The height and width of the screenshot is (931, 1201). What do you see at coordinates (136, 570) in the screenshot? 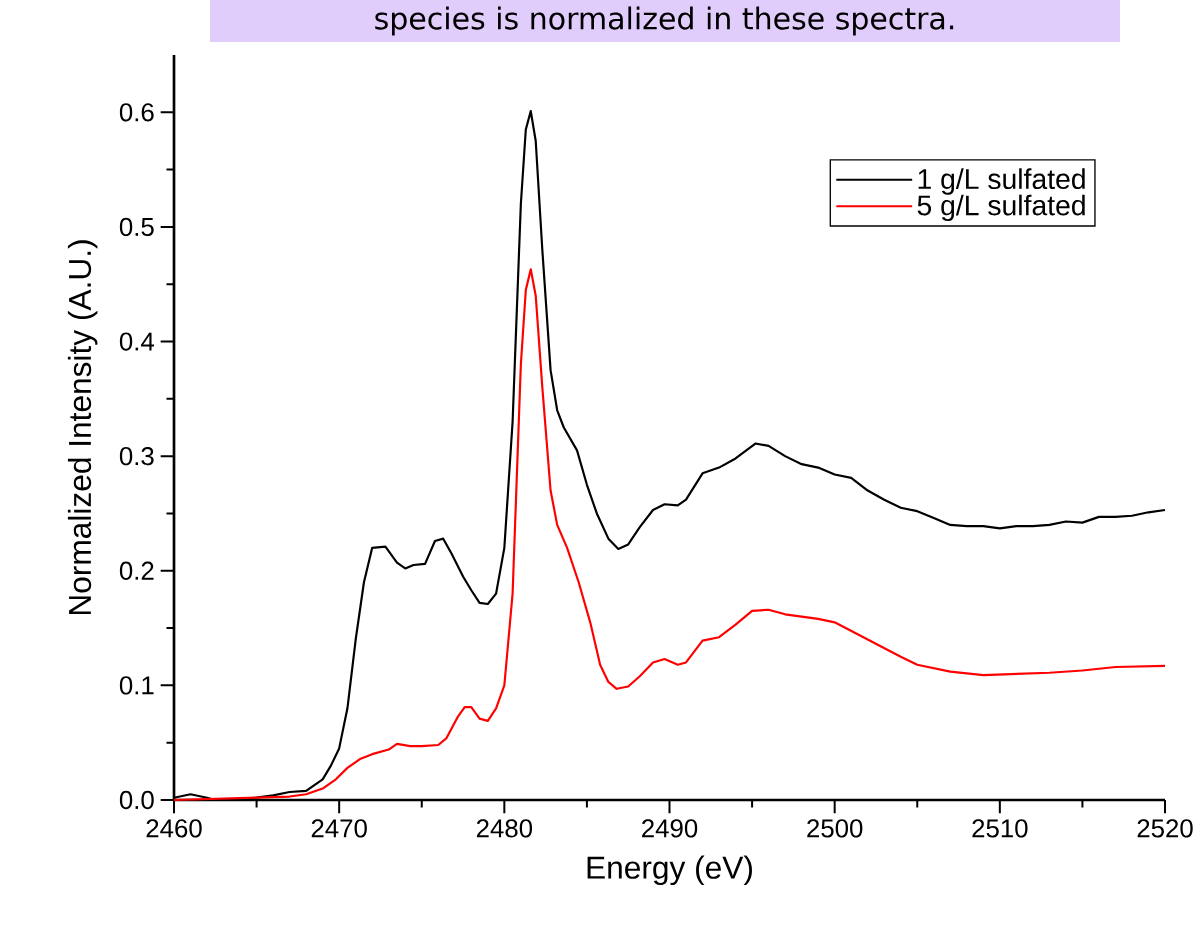
I see `y-tick-label: 0.2` at bounding box center [136, 570].